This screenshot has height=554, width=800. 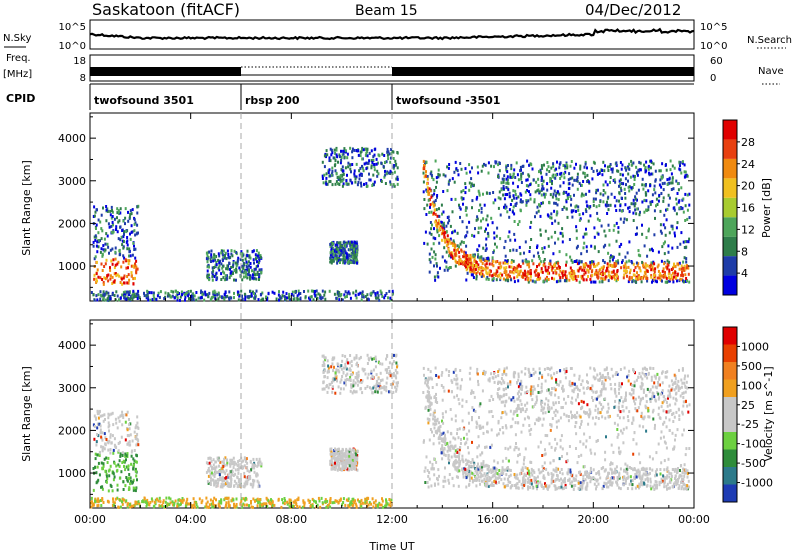 I want to click on freq-bars, so click(x=392, y=71).